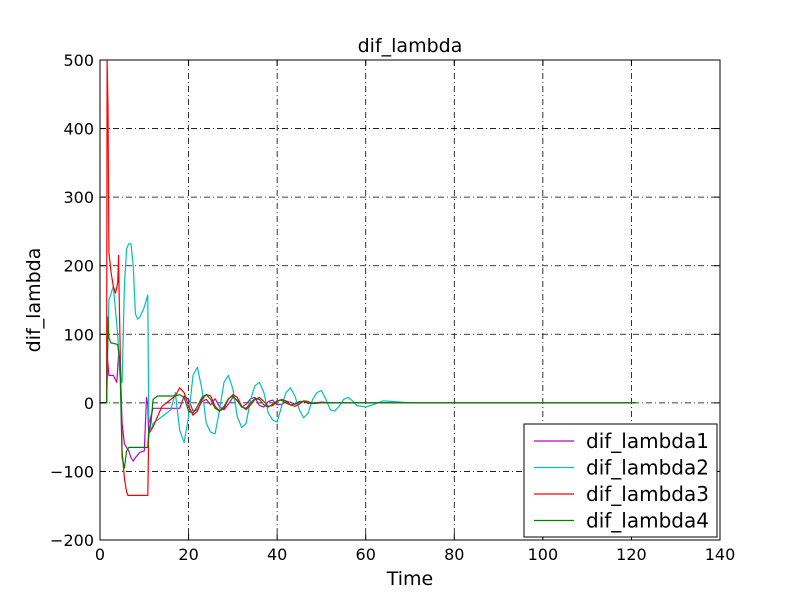 This screenshot has width=800, height=600. What do you see at coordinates (72, 471) in the screenshot?
I see `y-tick-label: −100` at bounding box center [72, 471].